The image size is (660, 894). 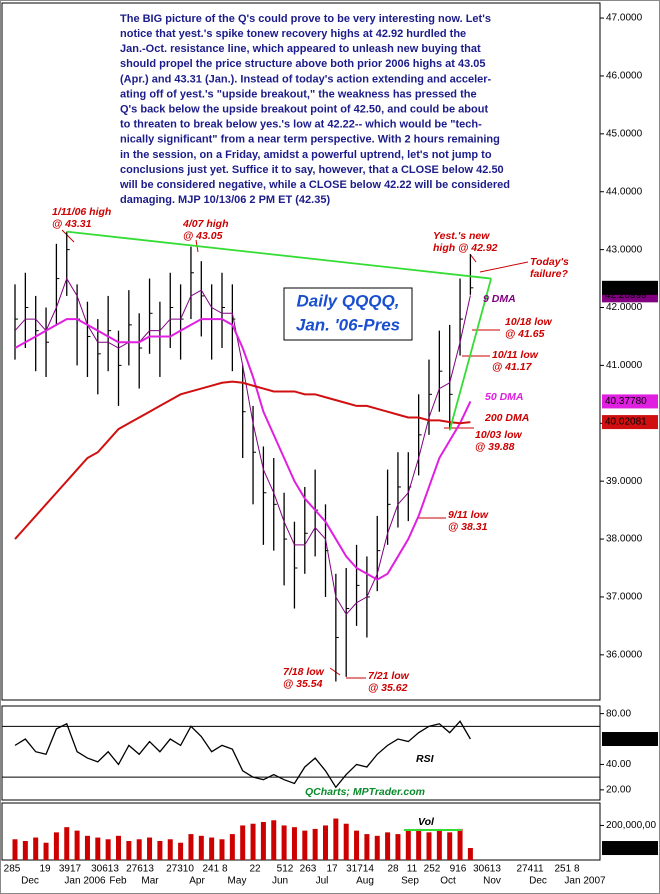 I want to click on y-tick-label: 39.0000, so click(x=624, y=481).